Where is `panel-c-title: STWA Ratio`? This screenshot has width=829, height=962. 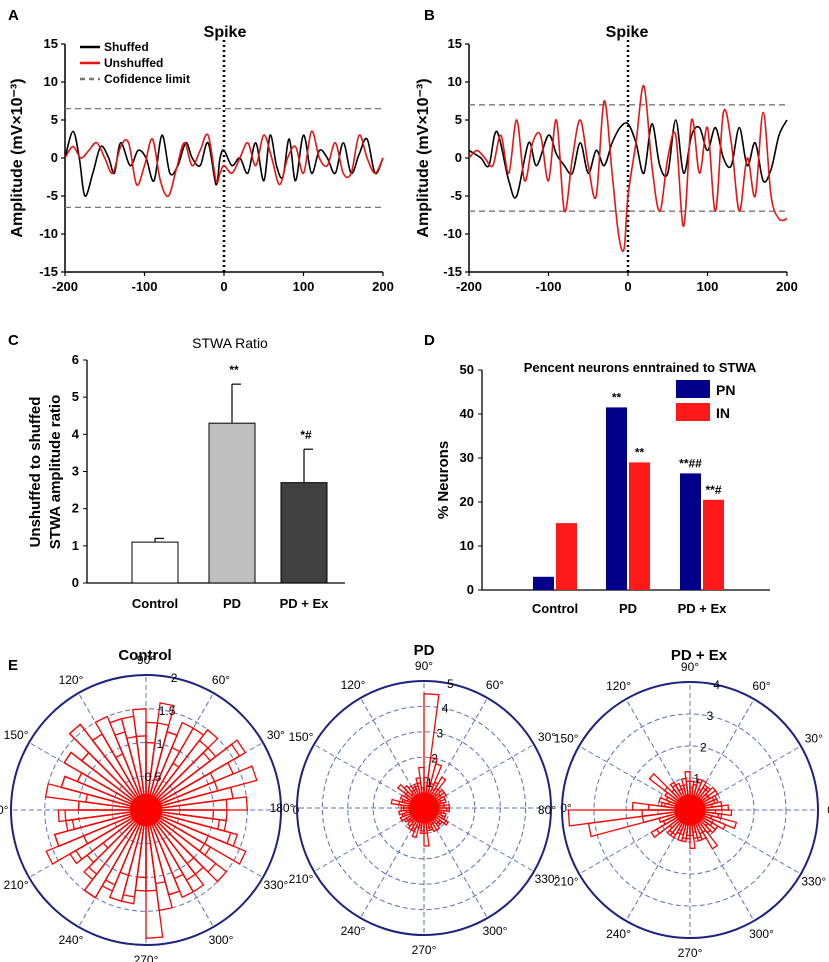
panel-c-title: STWA Ratio is located at coordinates (230, 343).